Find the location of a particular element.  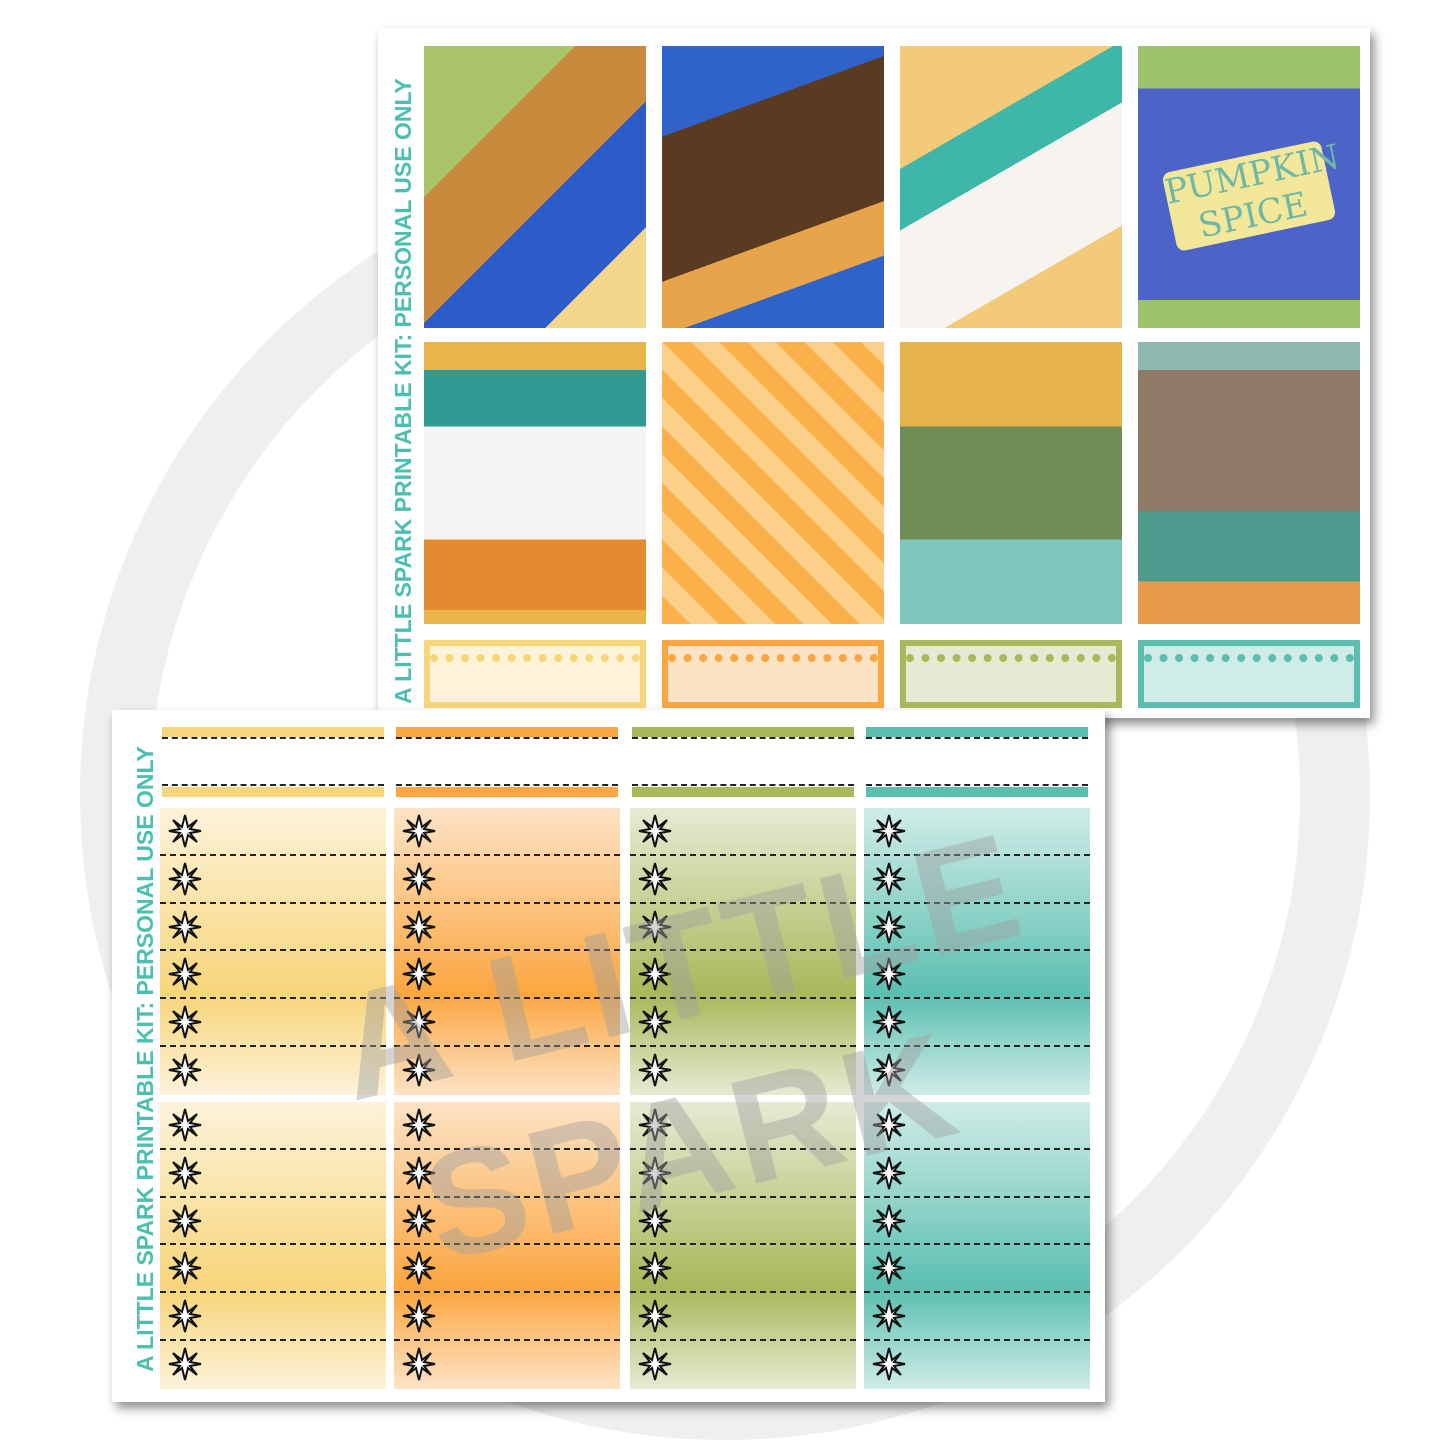

illustration-tile-plaid-frames is located at coordinates (773, 483).